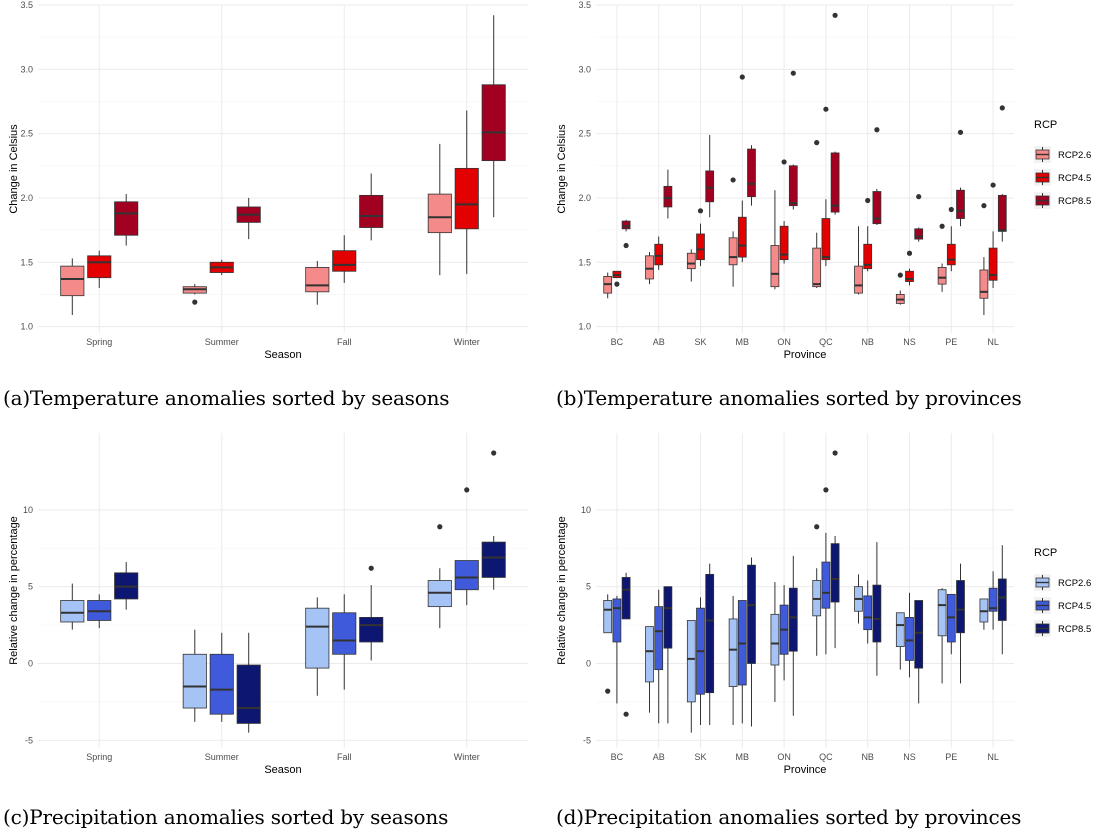  Describe the element at coordinates (919, 218) in the screenshot. I see `box-RCP8.5-NS` at that location.